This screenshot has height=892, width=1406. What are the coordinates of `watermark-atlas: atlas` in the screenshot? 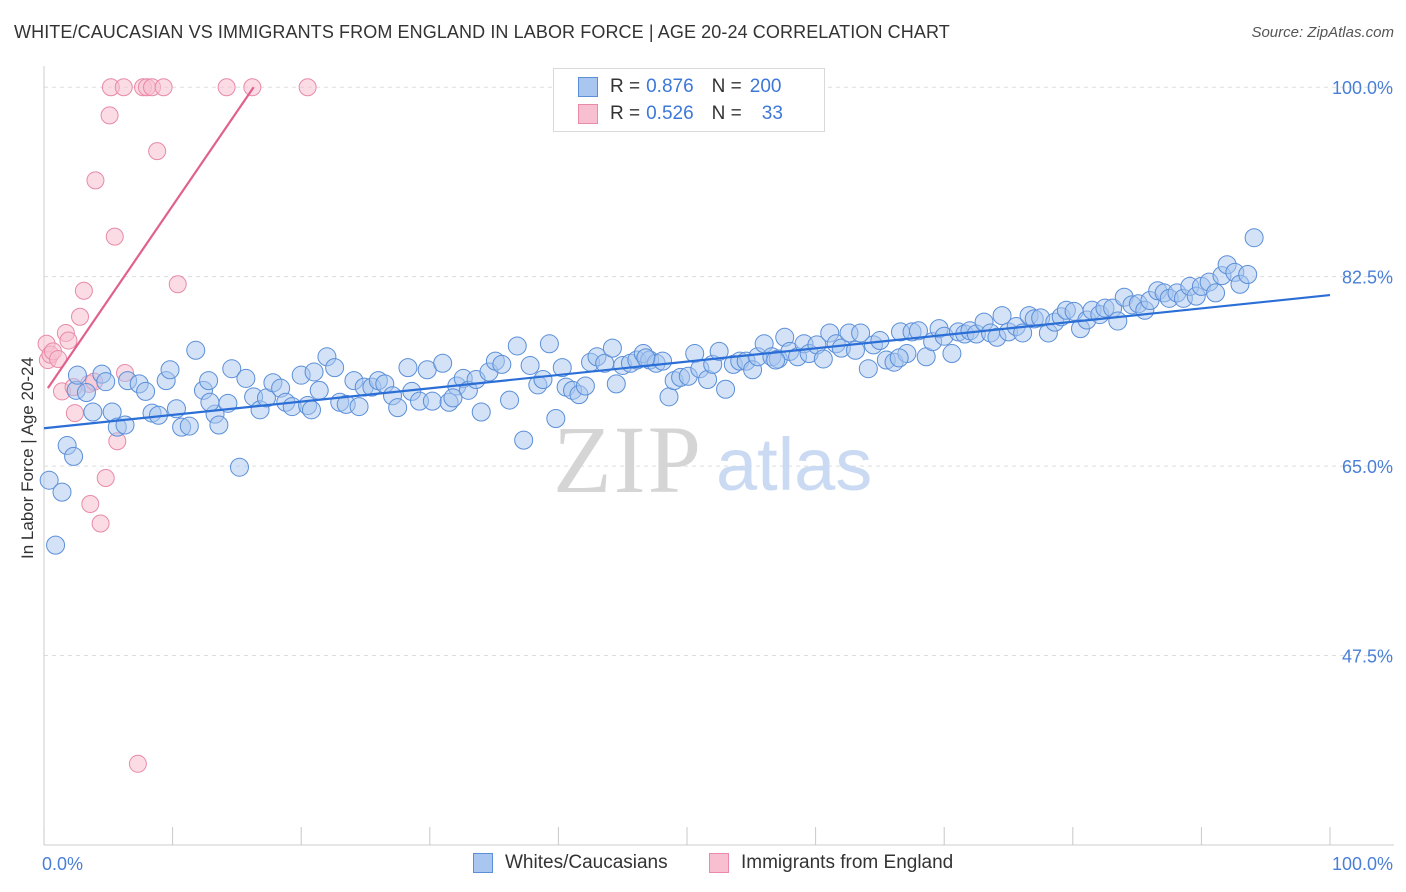 It's located at (794, 464).